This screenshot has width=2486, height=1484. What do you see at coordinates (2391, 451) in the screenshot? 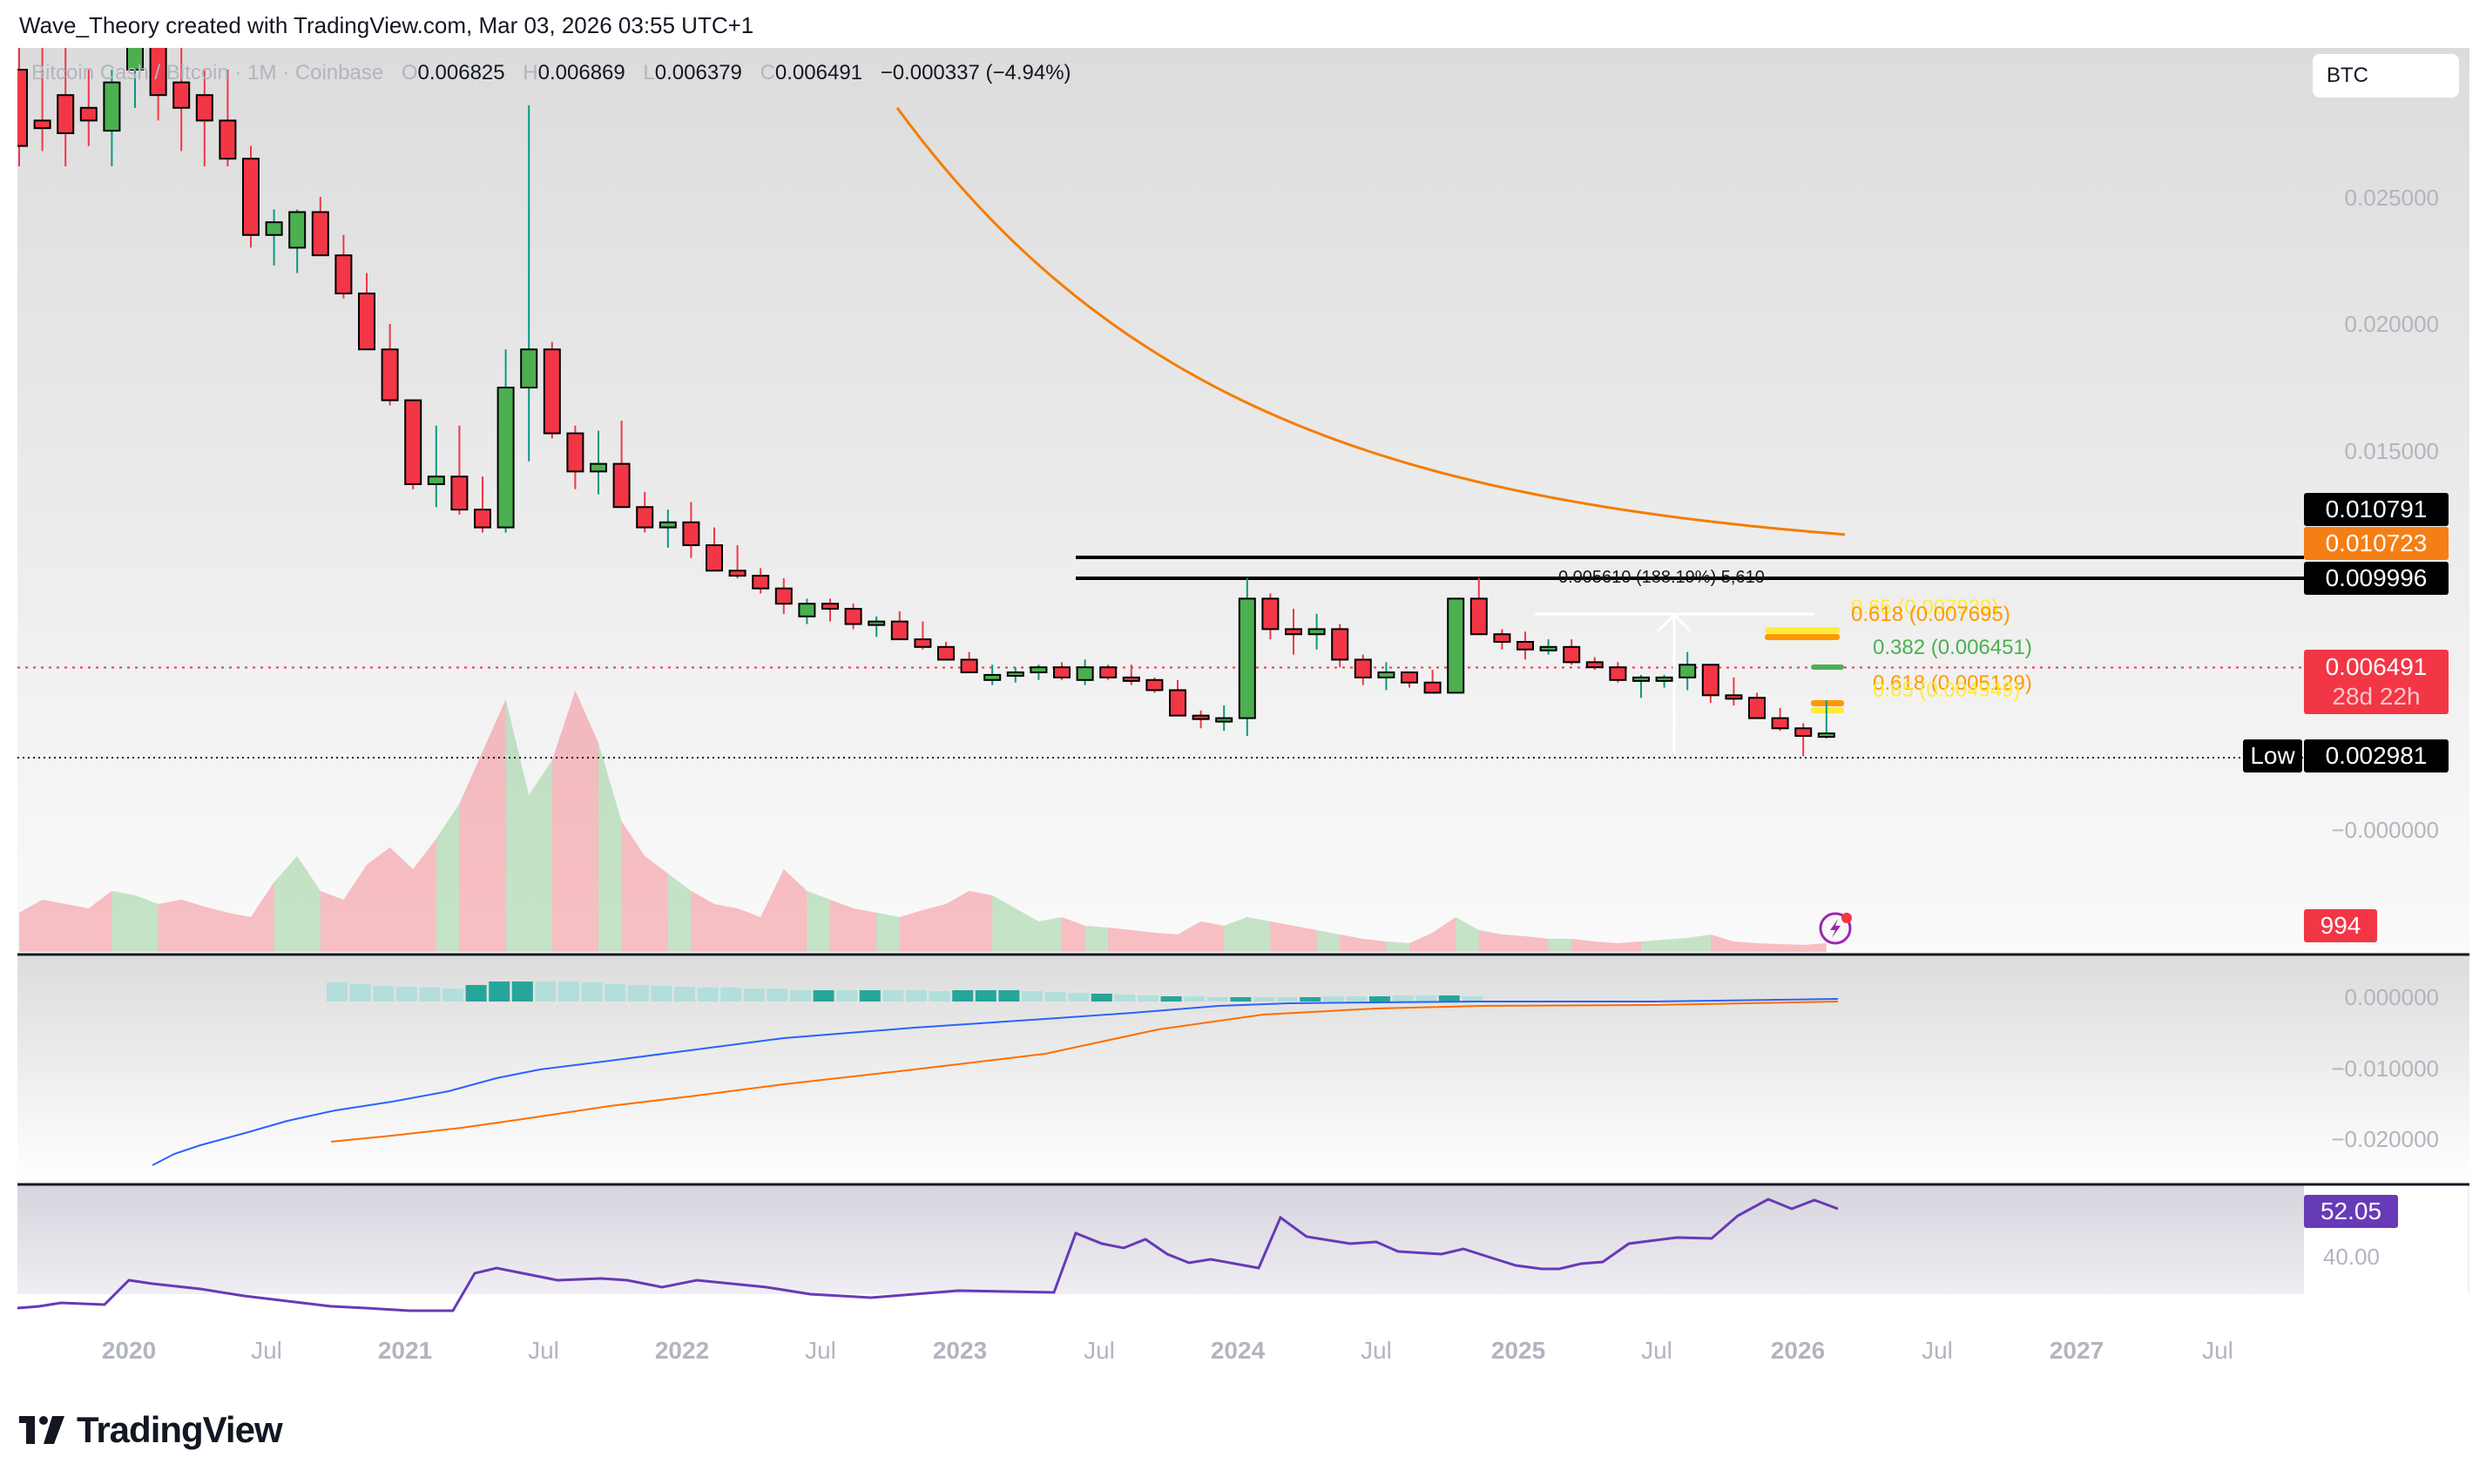
I see `price-axis-label: 0.015000` at bounding box center [2391, 451].